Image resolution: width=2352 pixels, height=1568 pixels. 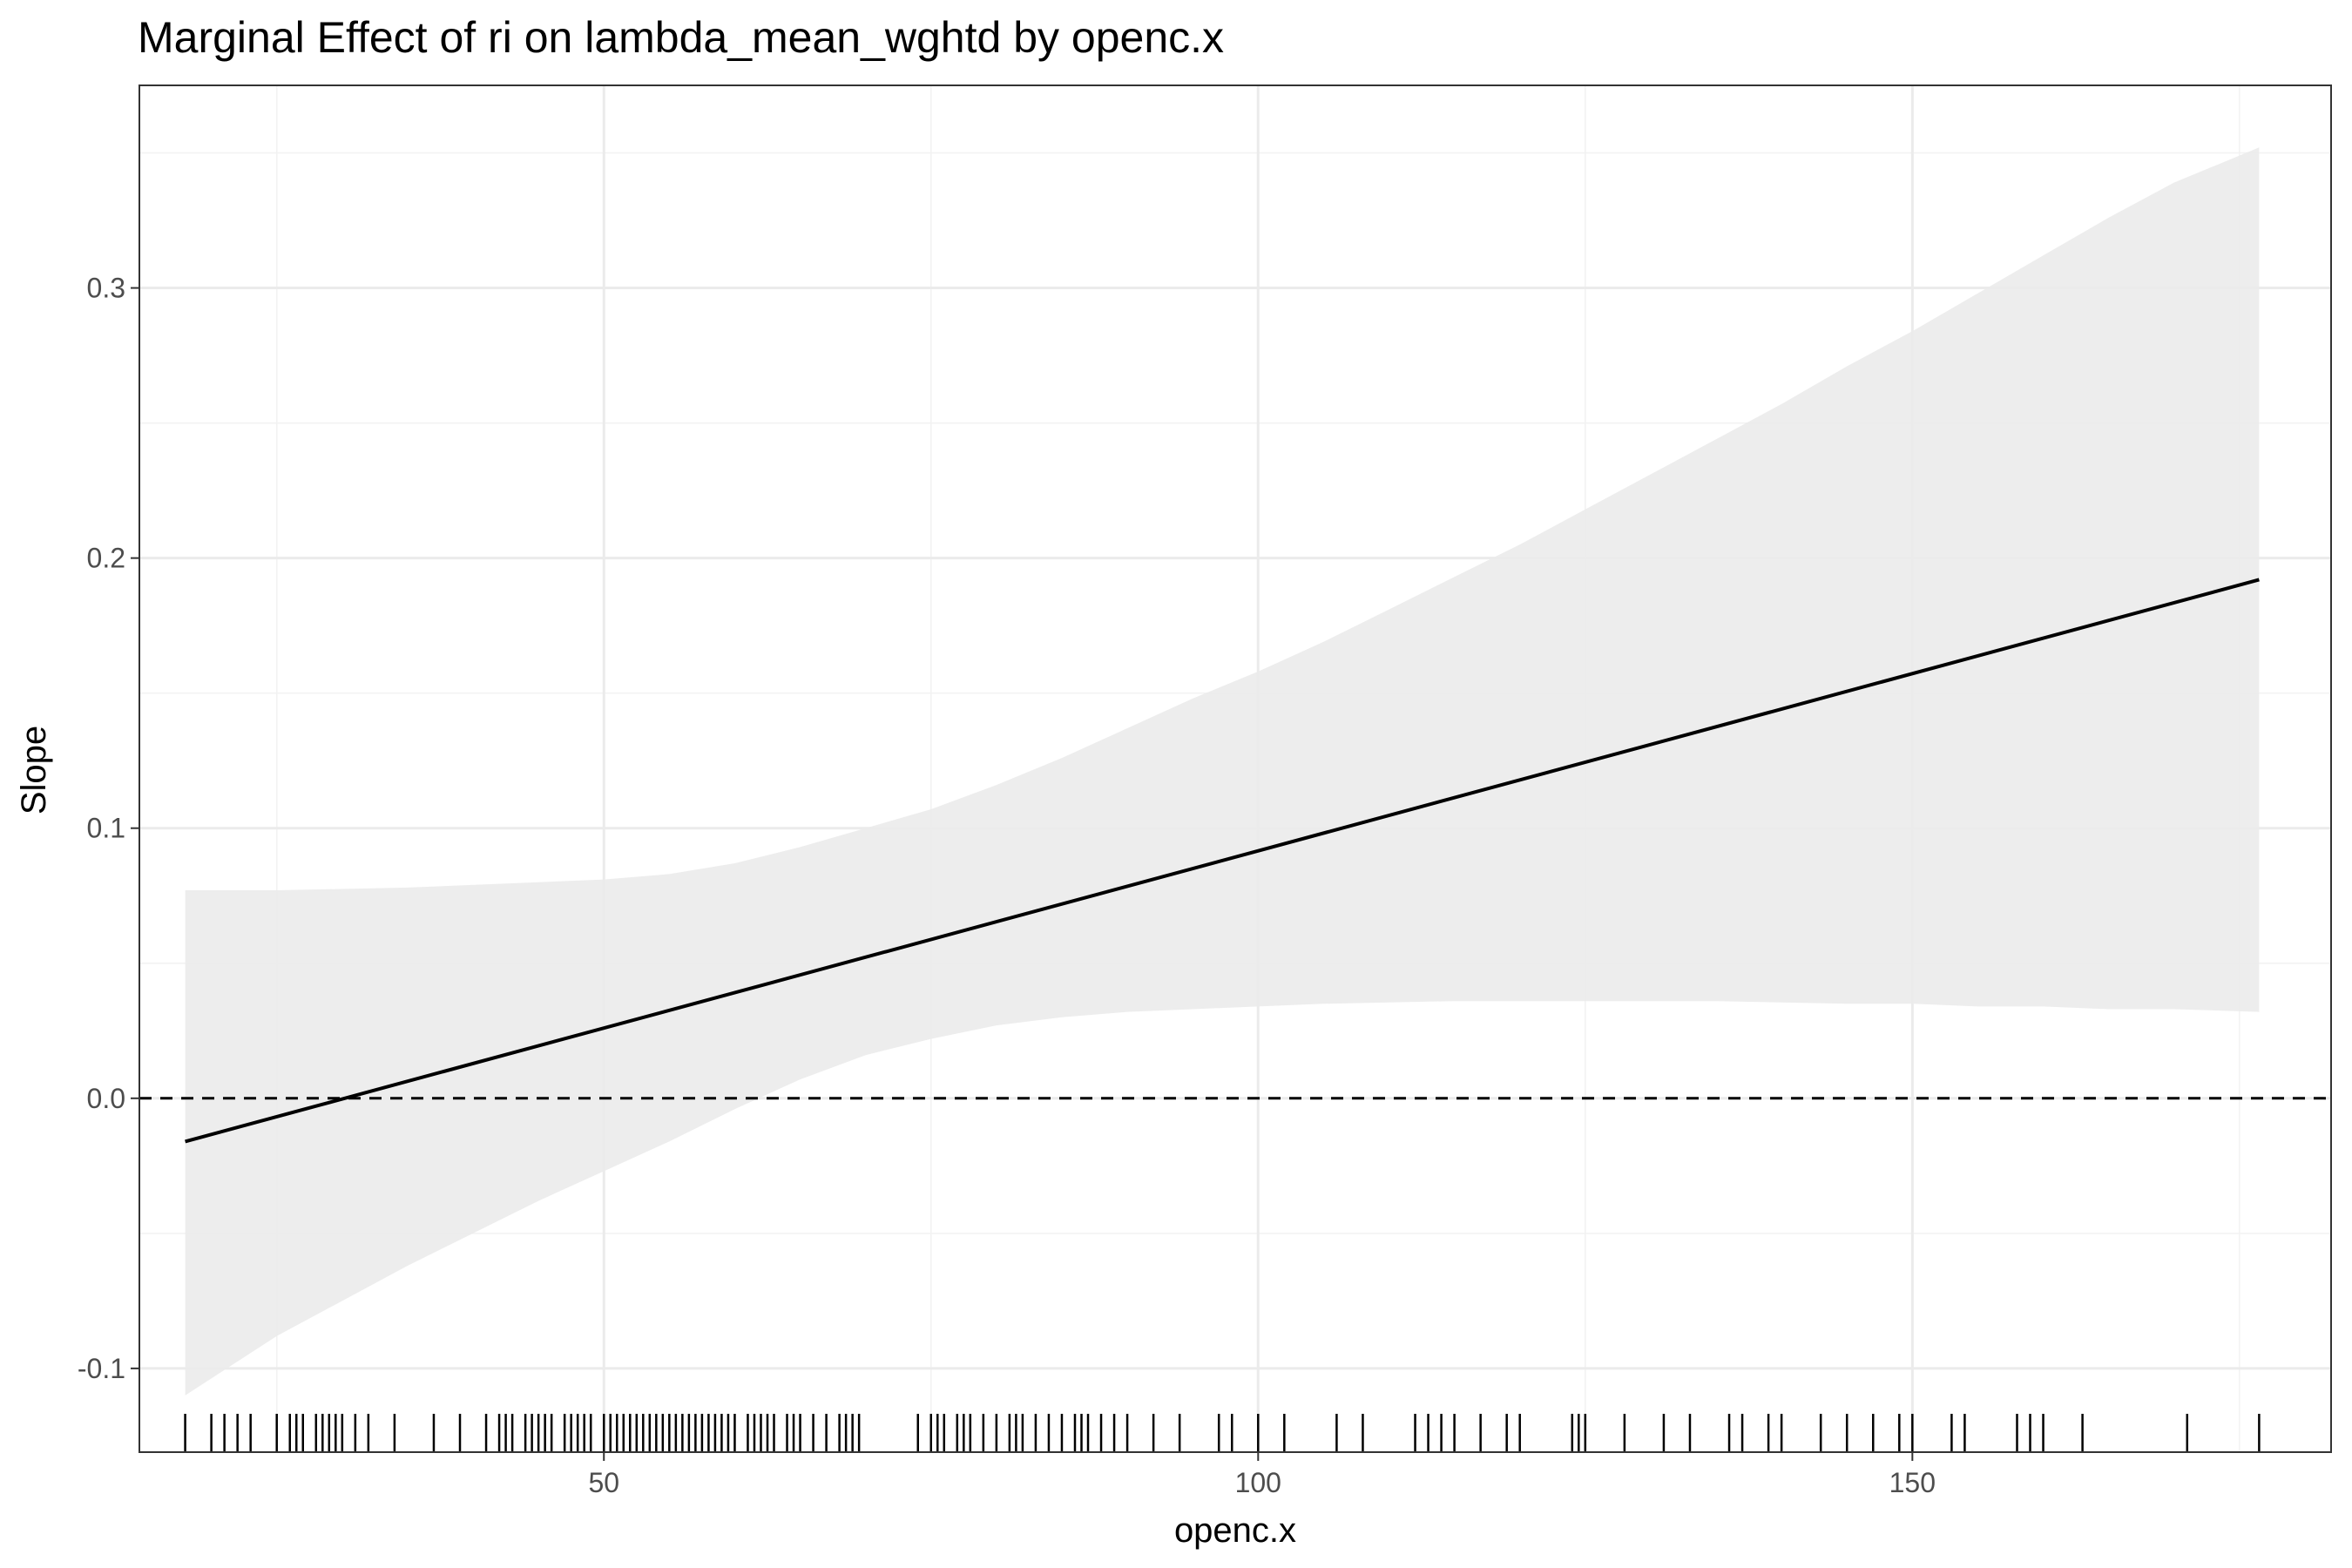 What do you see at coordinates (106, 288) in the screenshot?
I see `y-tick-label: 0.3` at bounding box center [106, 288].